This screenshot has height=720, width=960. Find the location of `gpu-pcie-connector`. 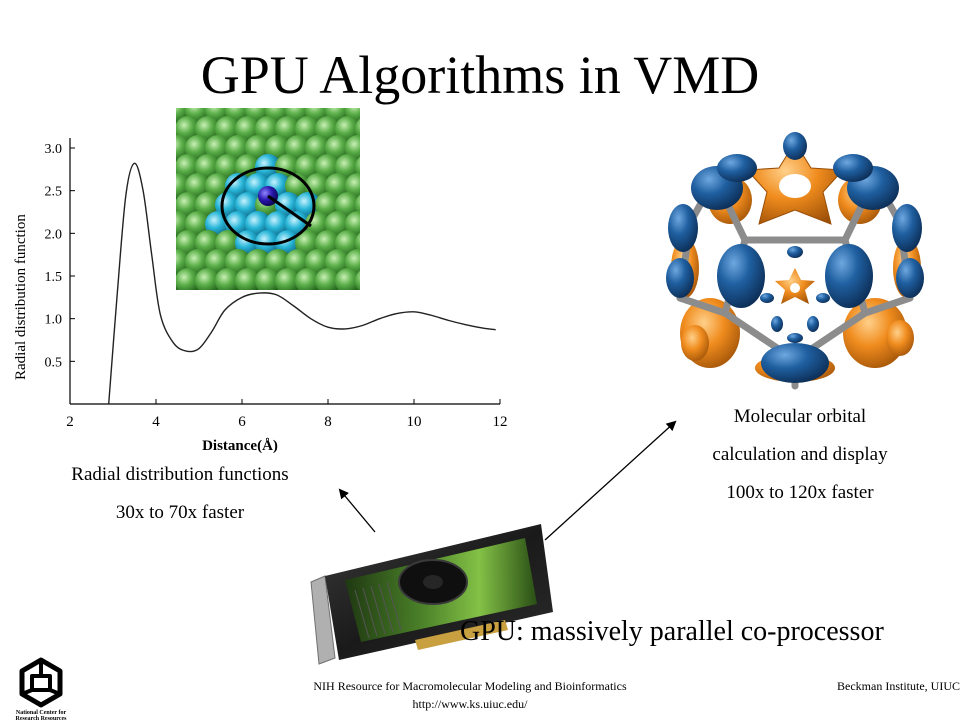

gpu-pcie-connector is located at coordinates (461, 635).